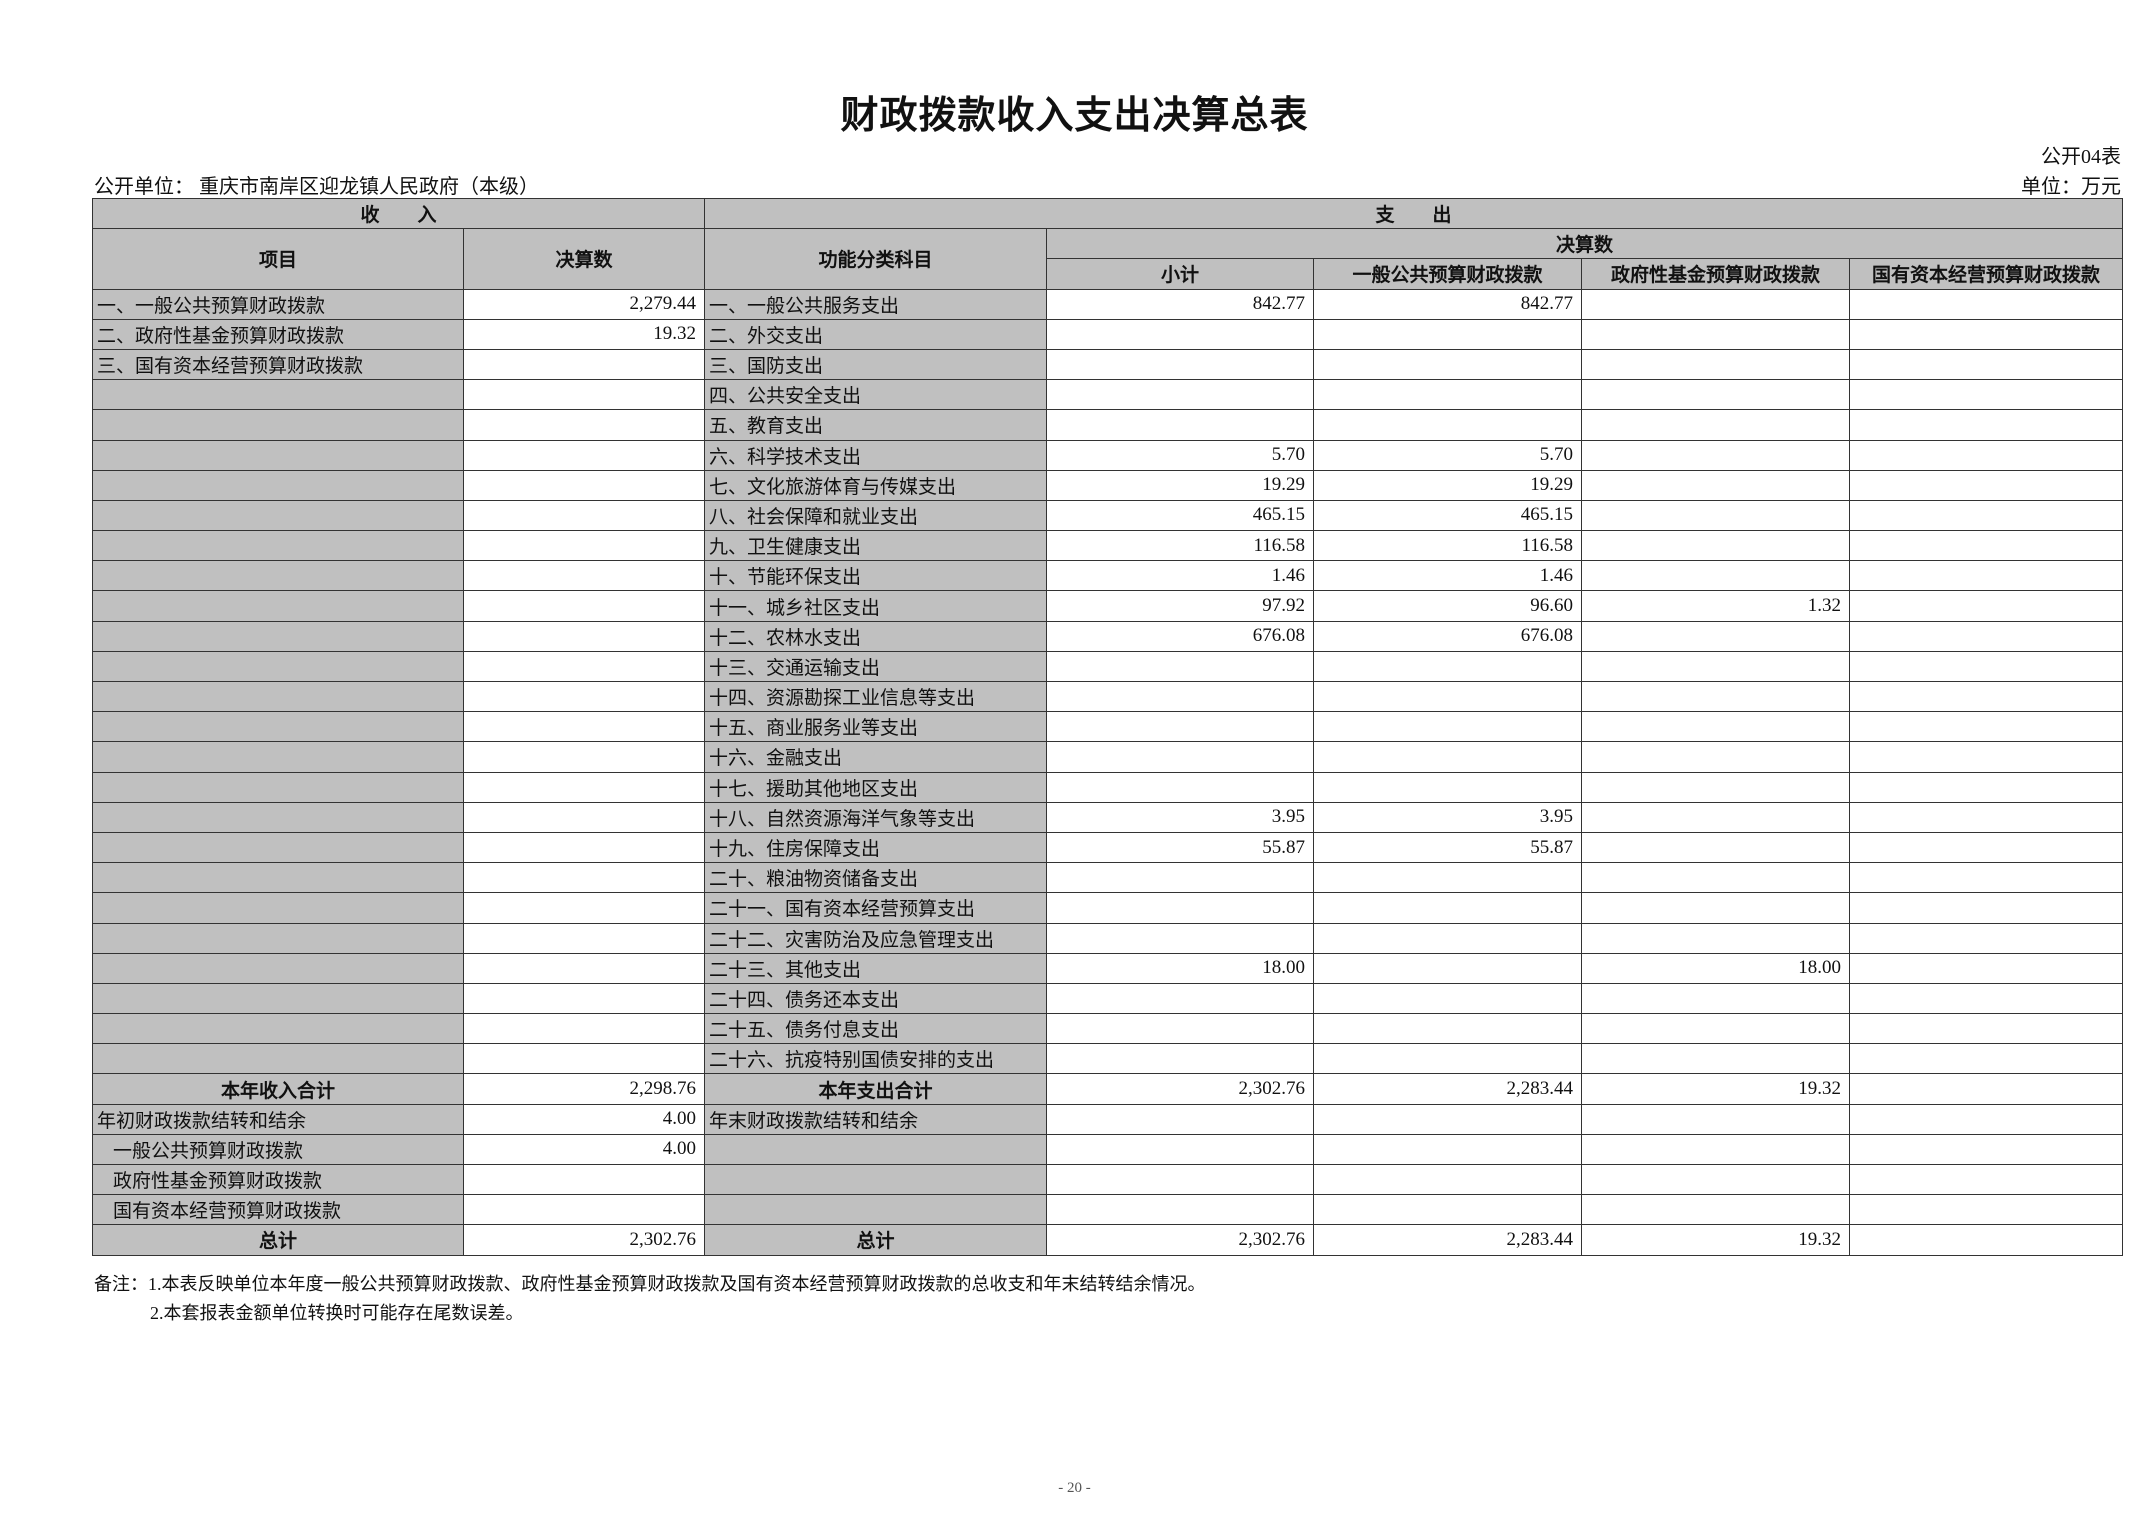 The height and width of the screenshot is (1520, 2149). What do you see at coordinates (584, 1240) in the screenshot?
I see `income-amount: 2,302.76` at bounding box center [584, 1240].